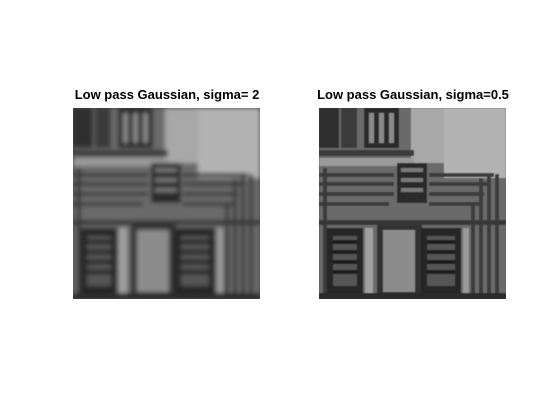 The image size is (560, 420). What do you see at coordinates (413, 94) in the screenshot?
I see `panel-title-right: Low pass Gaussian, sigma=0.5` at bounding box center [413, 94].